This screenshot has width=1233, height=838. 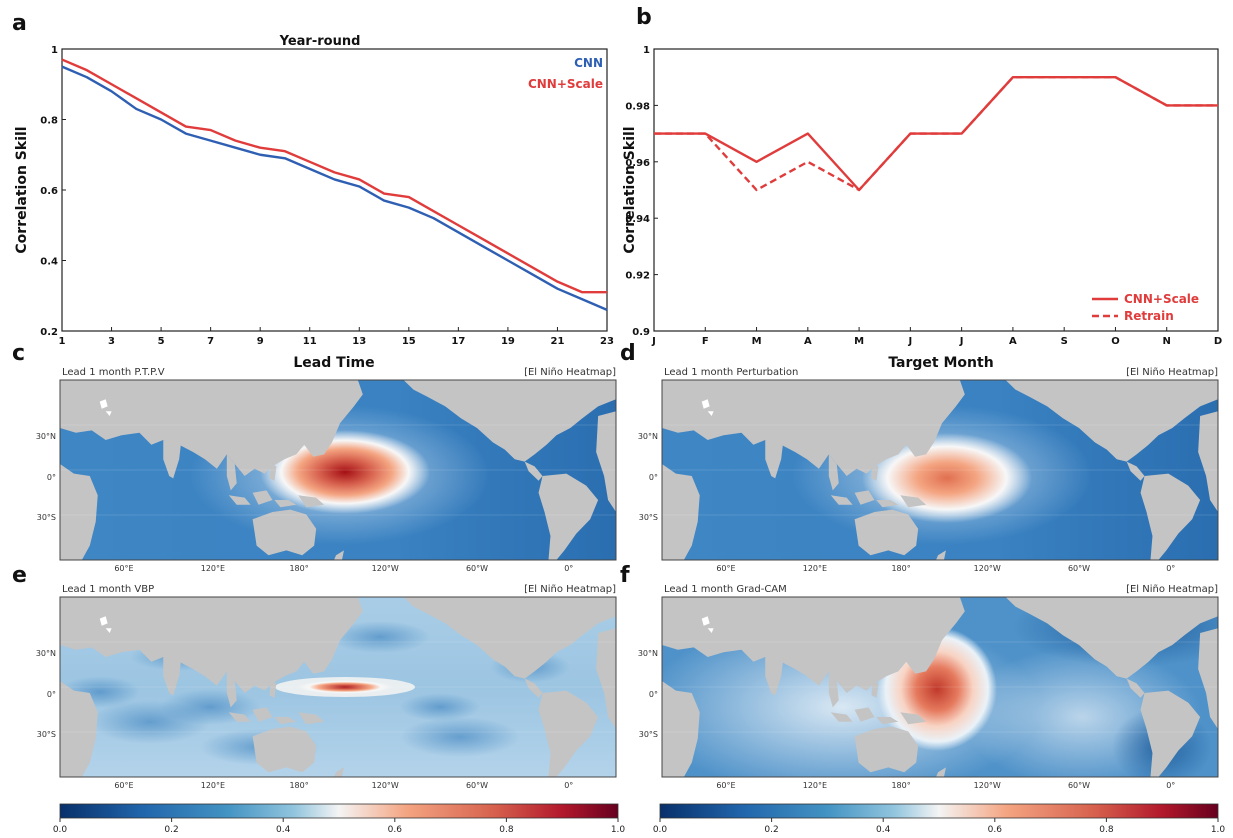 I want to click on chart-b-xtick: O, so click(x=1115, y=341).